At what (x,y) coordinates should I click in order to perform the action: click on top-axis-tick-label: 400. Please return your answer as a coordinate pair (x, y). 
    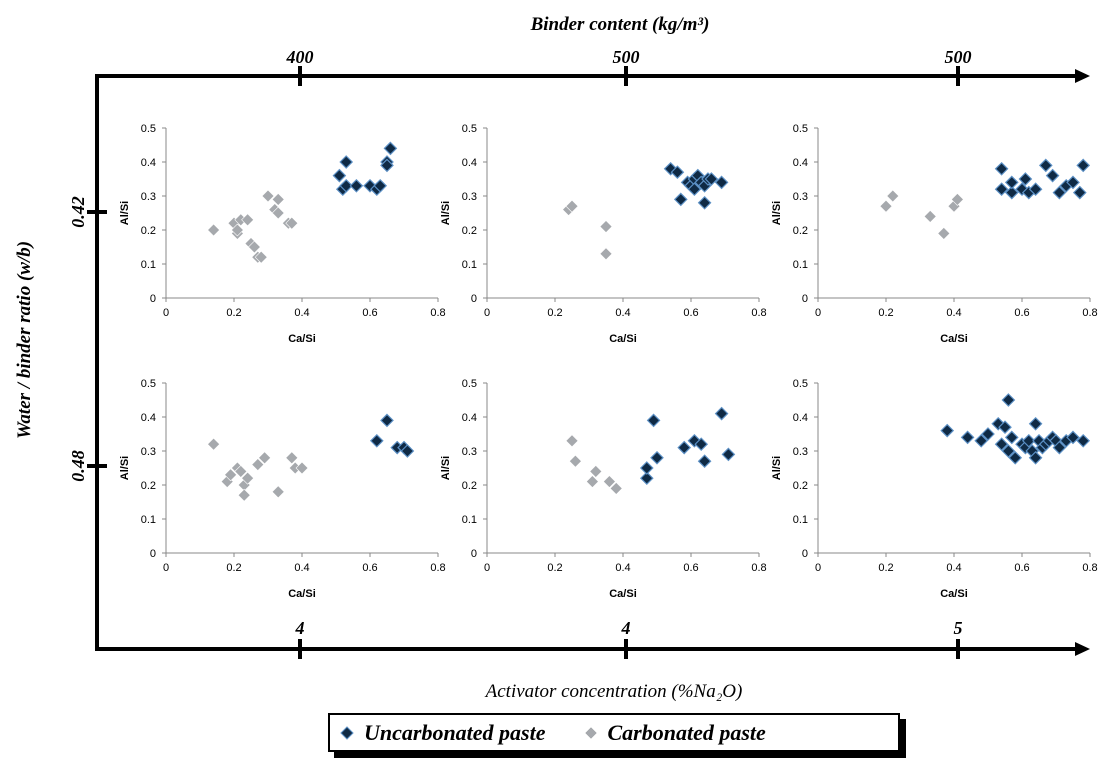
    Looking at the image, I should click on (300, 57).